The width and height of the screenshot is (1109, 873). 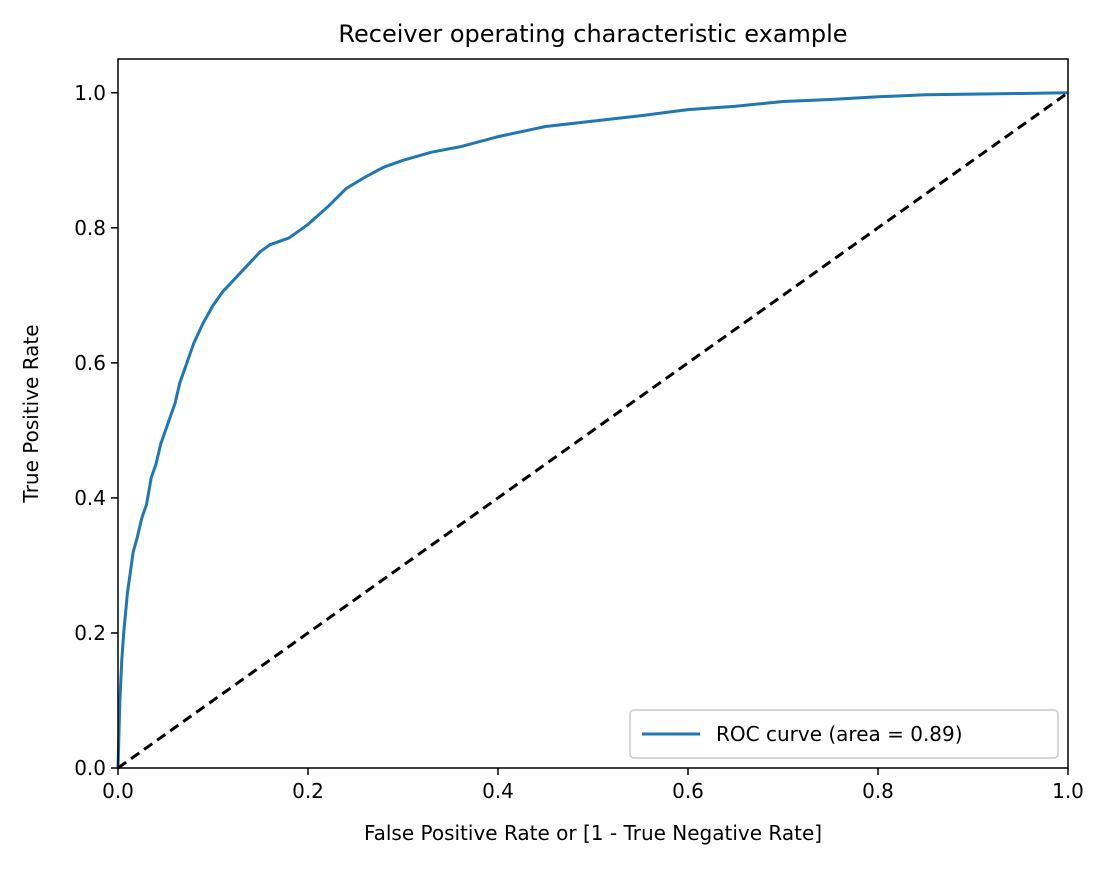 I want to click on y-tick-label: 1.0, so click(x=90, y=93).